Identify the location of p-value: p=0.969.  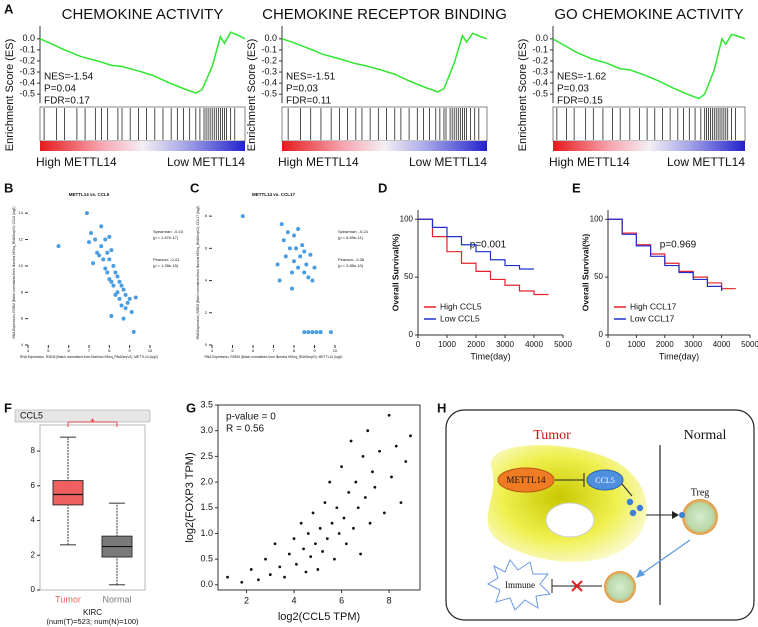
(678, 245).